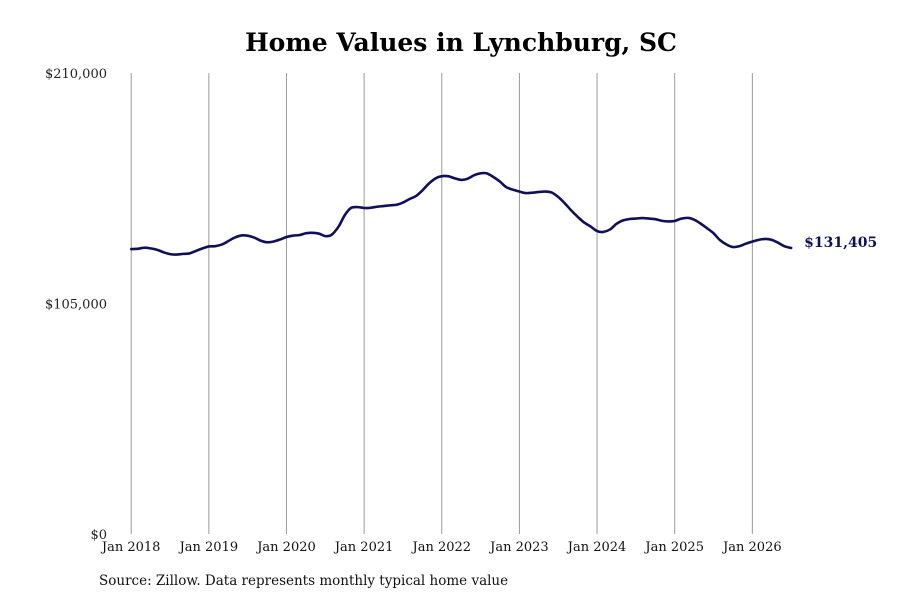 The image size is (900, 600). Describe the element at coordinates (76, 74) in the screenshot. I see `y-tick-label: $210,000` at that location.